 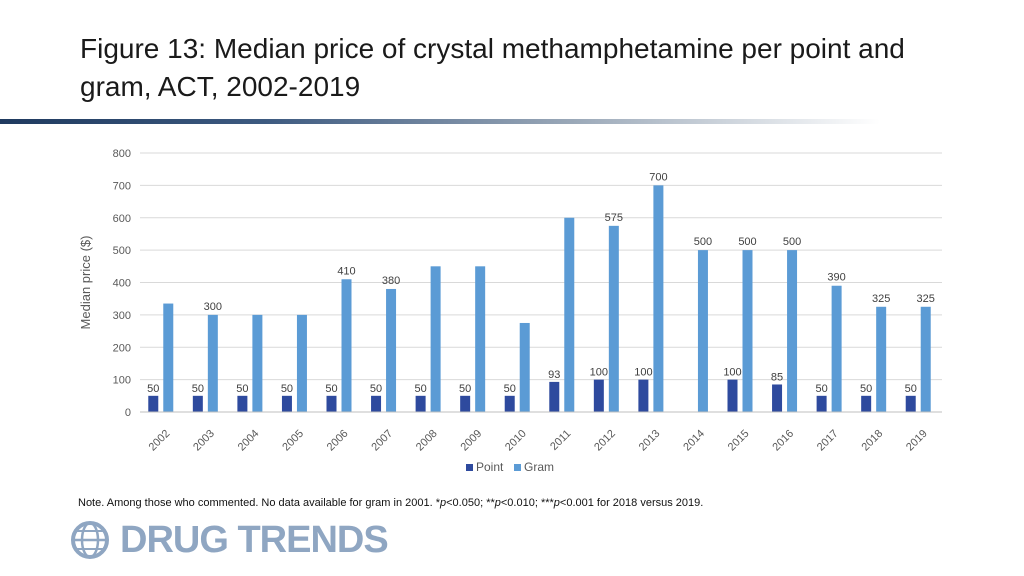 I want to click on x-tick-label: 2017, so click(x=828, y=441).